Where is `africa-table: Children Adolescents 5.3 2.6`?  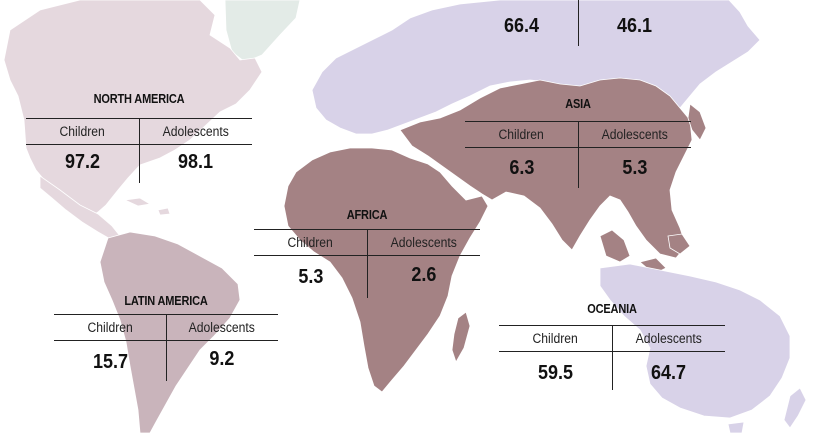
africa-table: Children Adolescents 5.3 2.6 is located at coordinates (367, 264).